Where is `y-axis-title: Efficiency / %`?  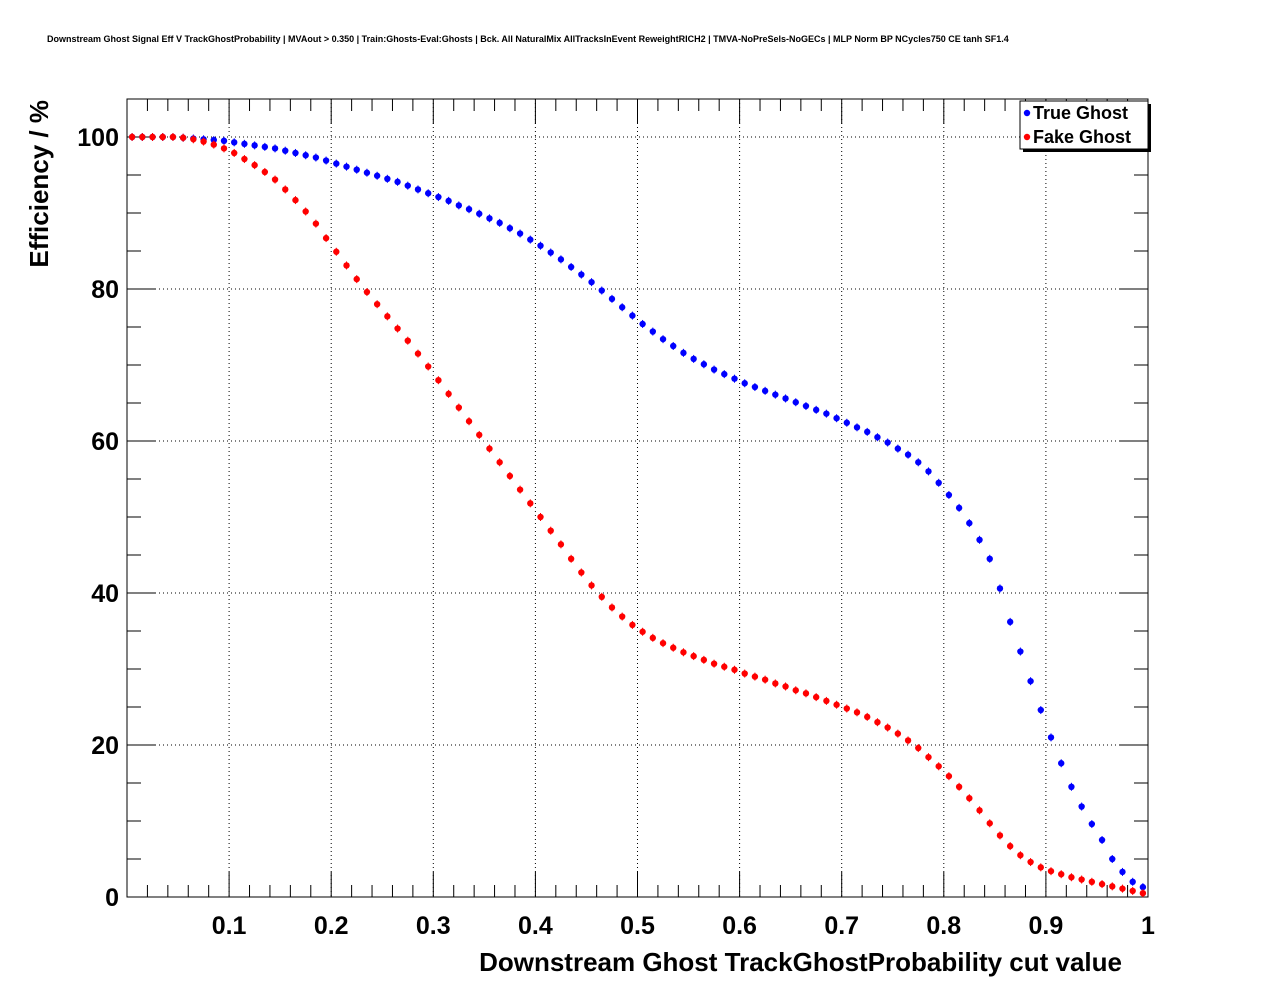
y-axis-title: Efficiency / % is located at coordinates (39, 184).